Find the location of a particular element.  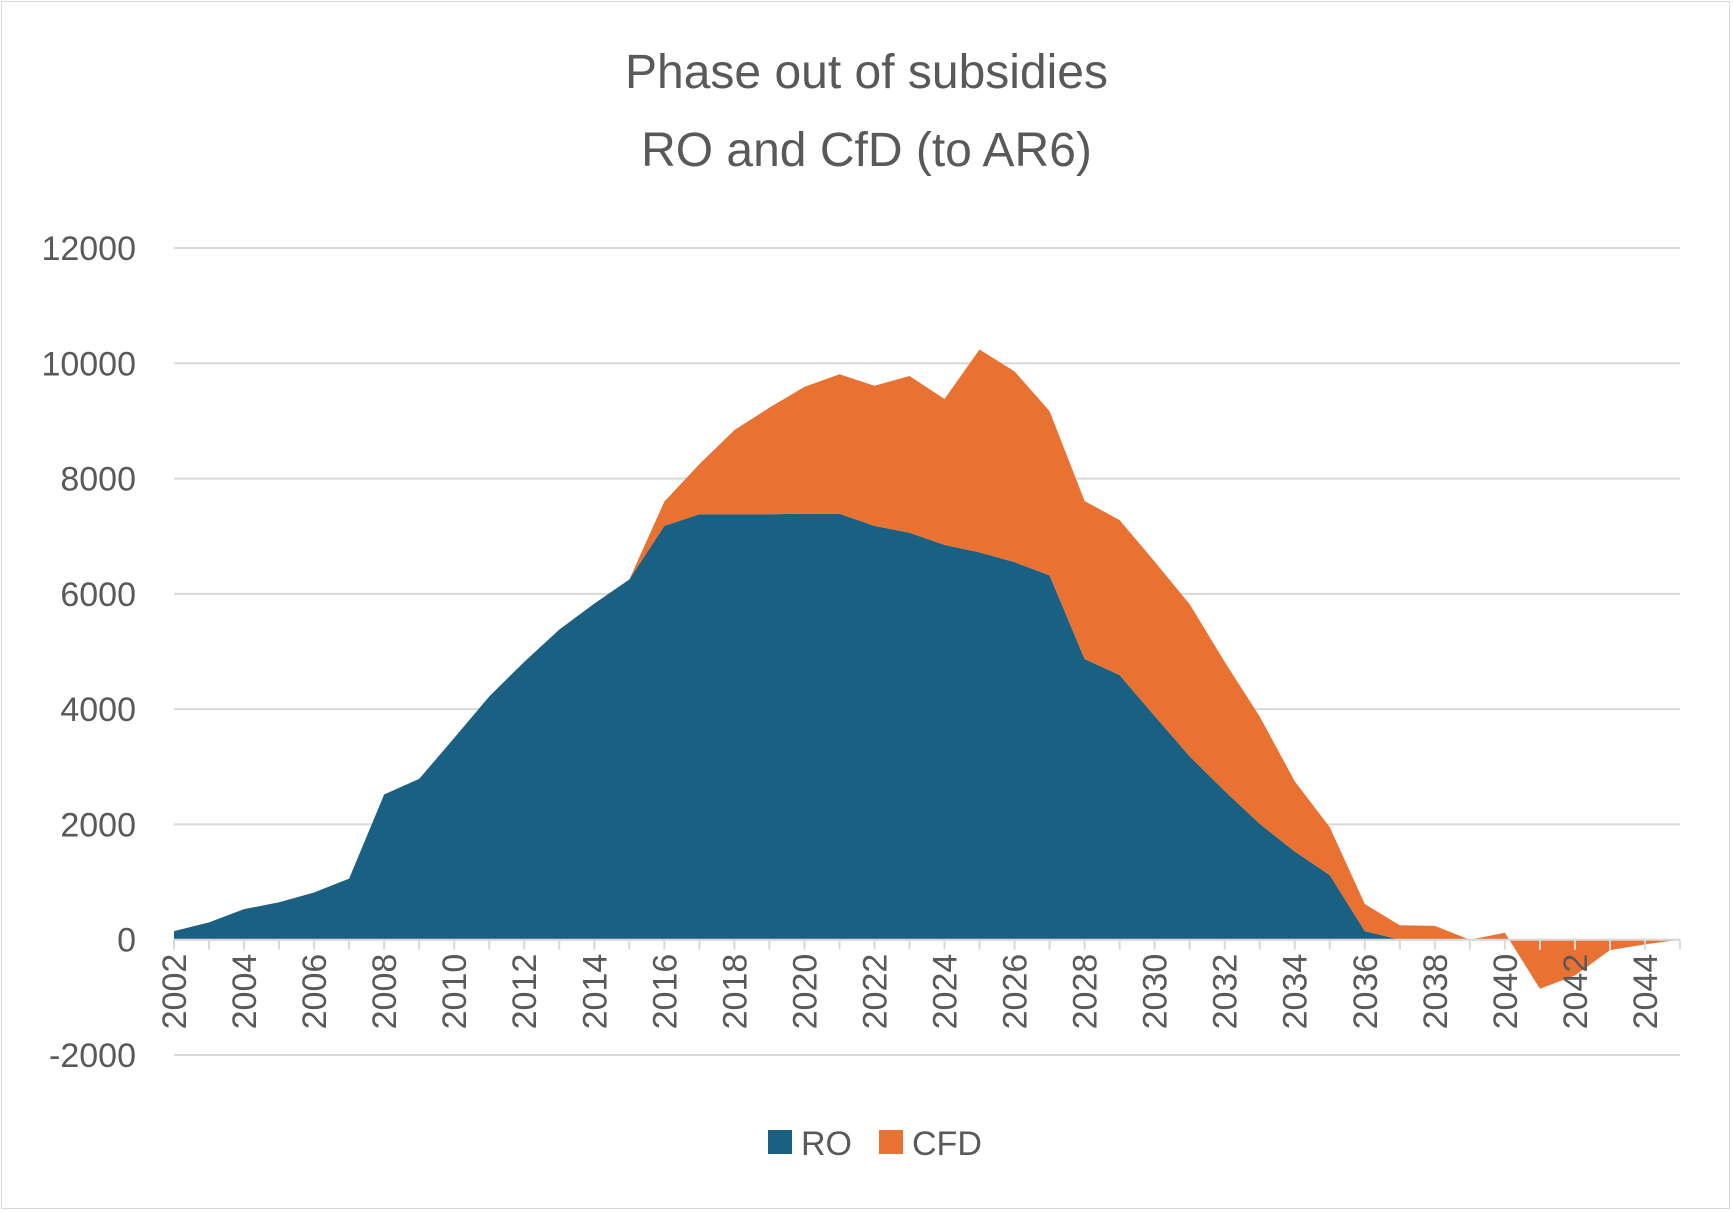

x-tick-label-2034: 2034 is located at coordinates (1296, 992).